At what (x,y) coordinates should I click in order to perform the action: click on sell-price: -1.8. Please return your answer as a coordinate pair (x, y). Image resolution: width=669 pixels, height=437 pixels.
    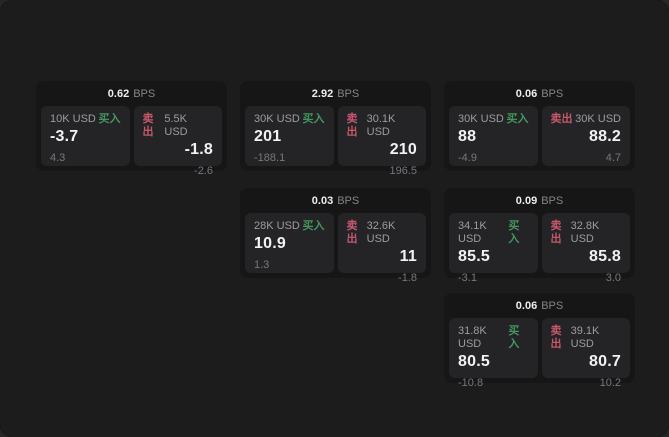
    Looking at the image, I should click on (198, 149).